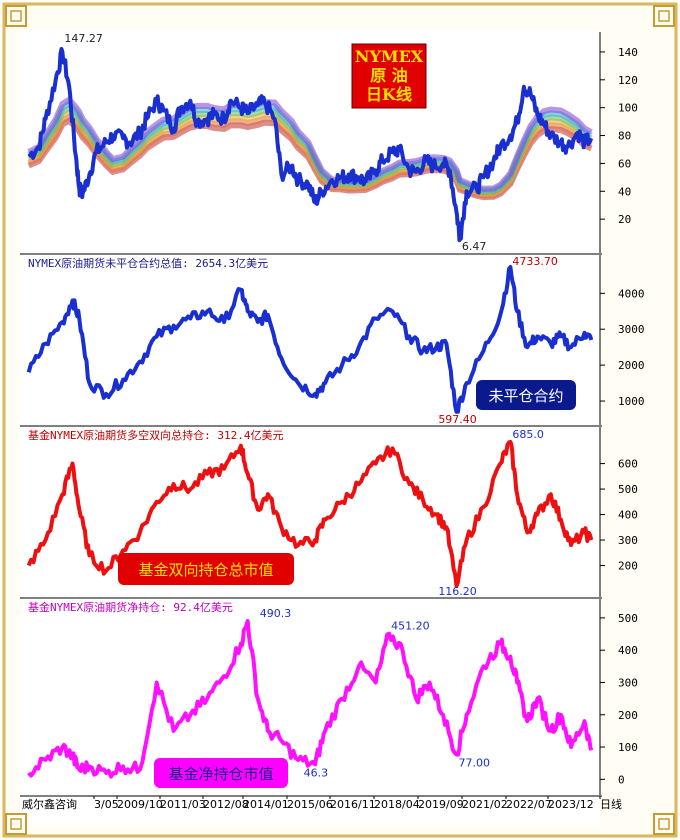 Image resolution: width=680 pixels, height=840 pixels. What do you see at coordinates (631, 365) in the screenshot?
I see `y-tick-label: 2000` at bounding box center [631, 365].